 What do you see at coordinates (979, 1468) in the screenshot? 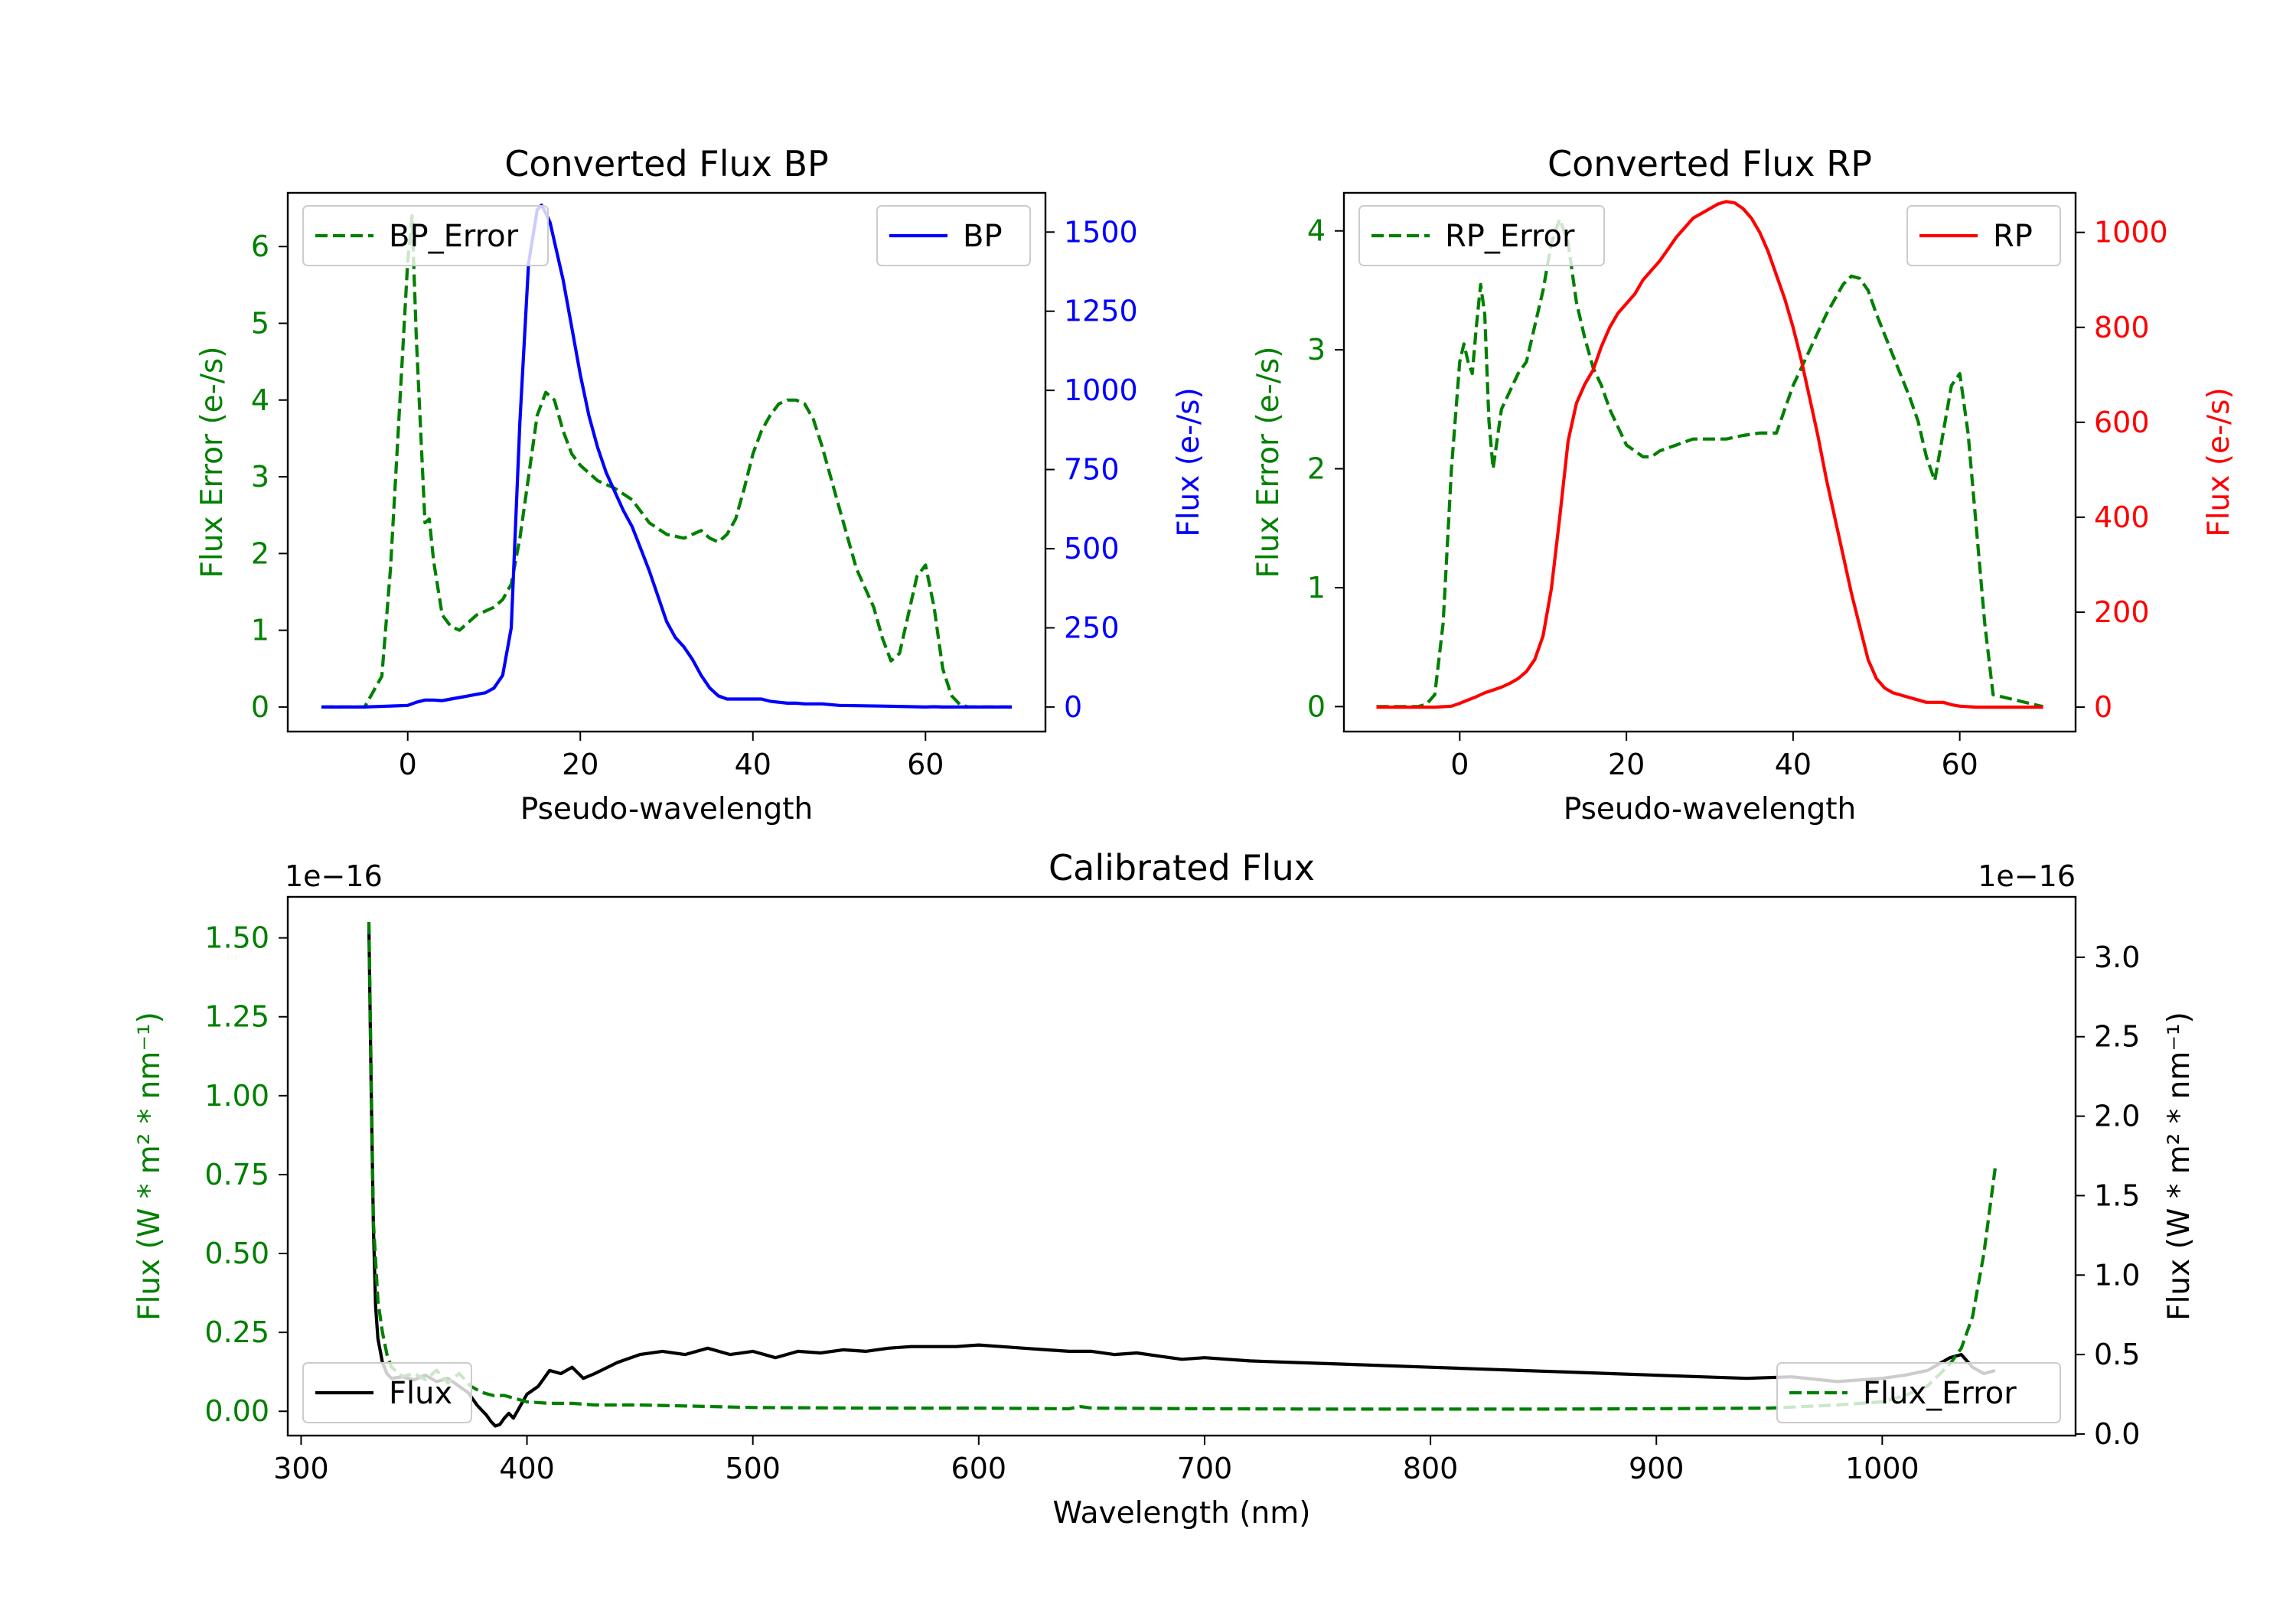
I see `x-tick-label: 600` at bounding box center [979, 1468].